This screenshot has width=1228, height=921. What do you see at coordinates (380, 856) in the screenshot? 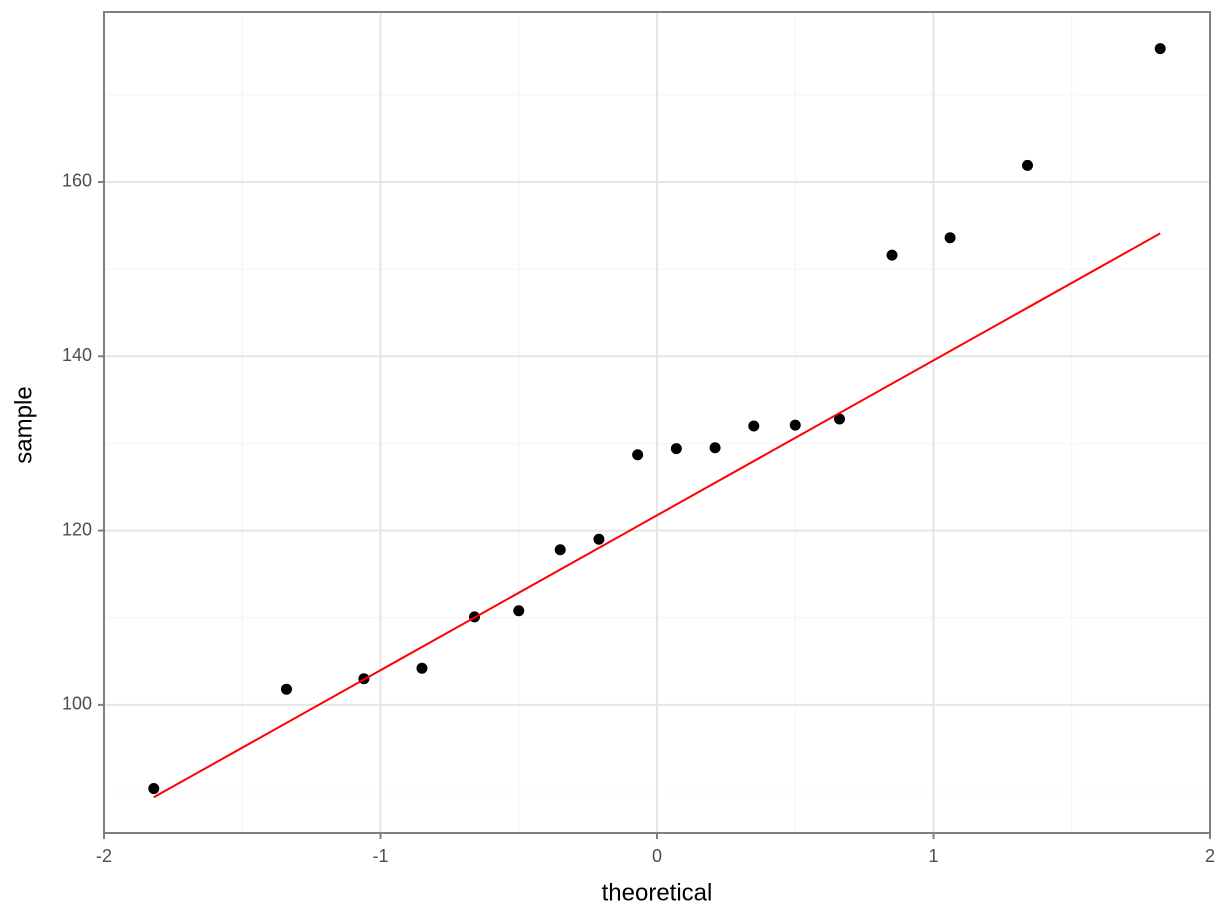
I see `x-tick-label: -1` at bounding box center [380, 856].